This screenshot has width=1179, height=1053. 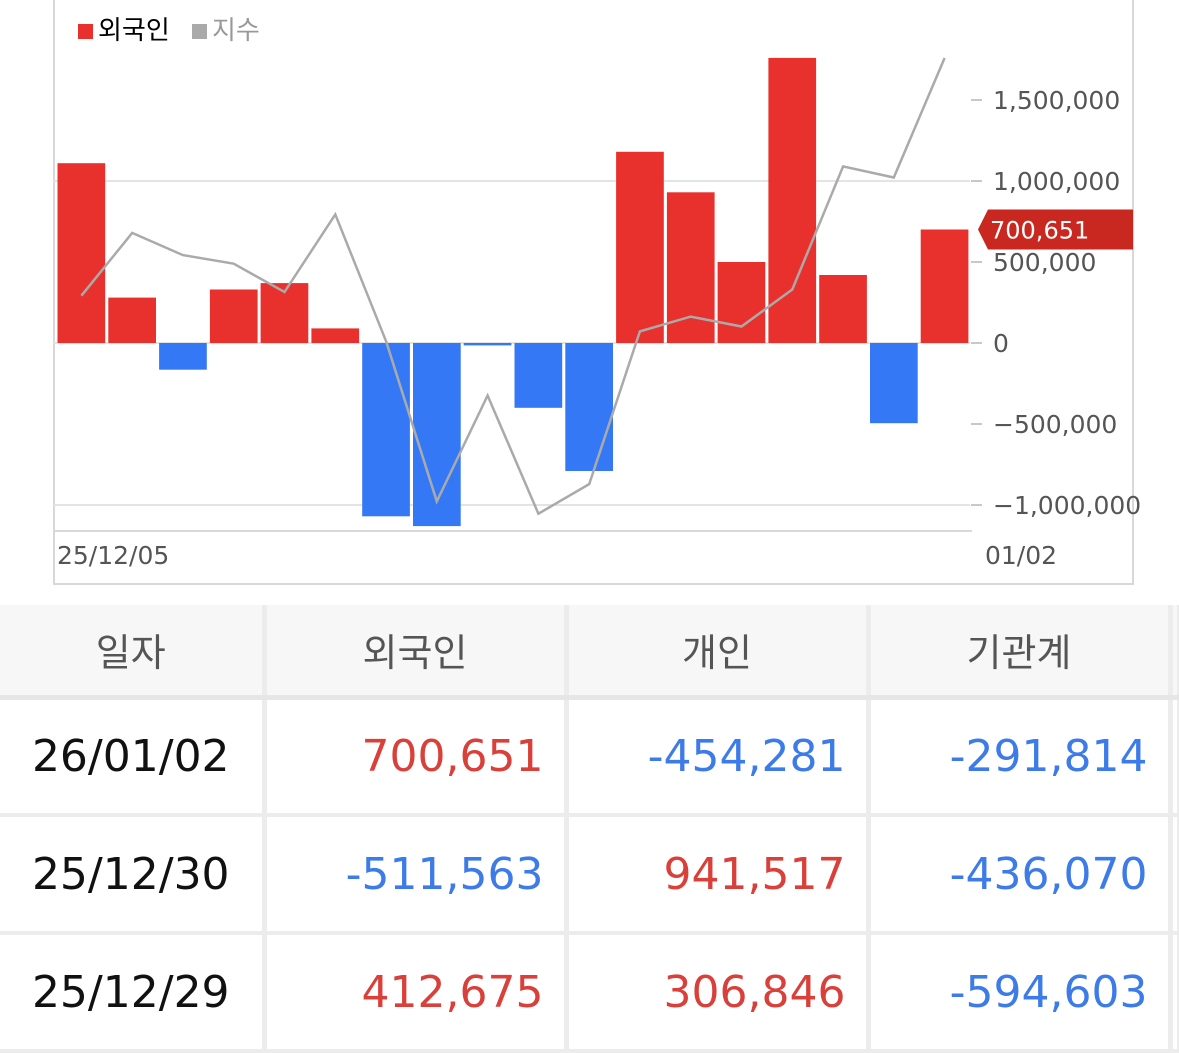 I want to click on cell-institution: -291,814, so click(x=1020, y=757).